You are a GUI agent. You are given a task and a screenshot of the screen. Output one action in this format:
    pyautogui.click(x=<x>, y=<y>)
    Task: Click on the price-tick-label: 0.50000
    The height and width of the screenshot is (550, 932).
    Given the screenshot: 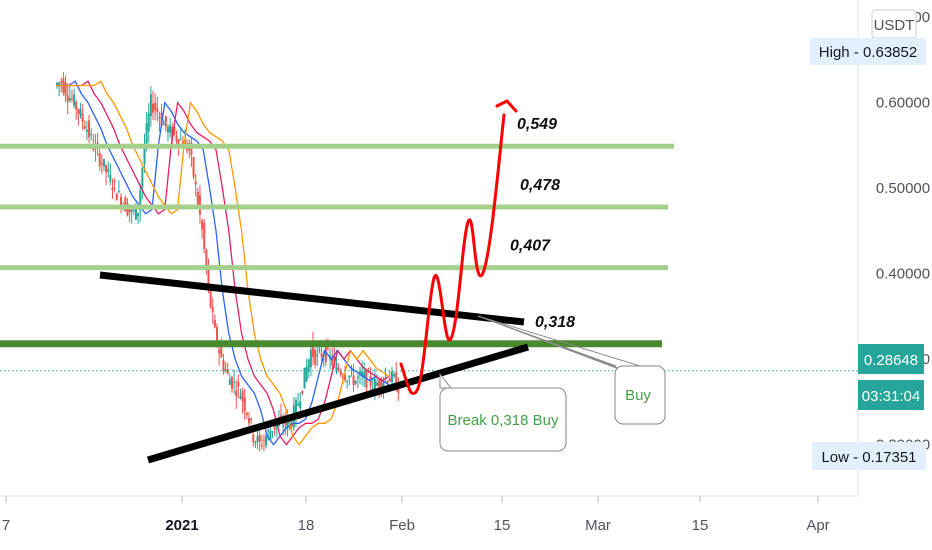 What is the action you would take?
    pyautogui.click(x=903, y=188)
    